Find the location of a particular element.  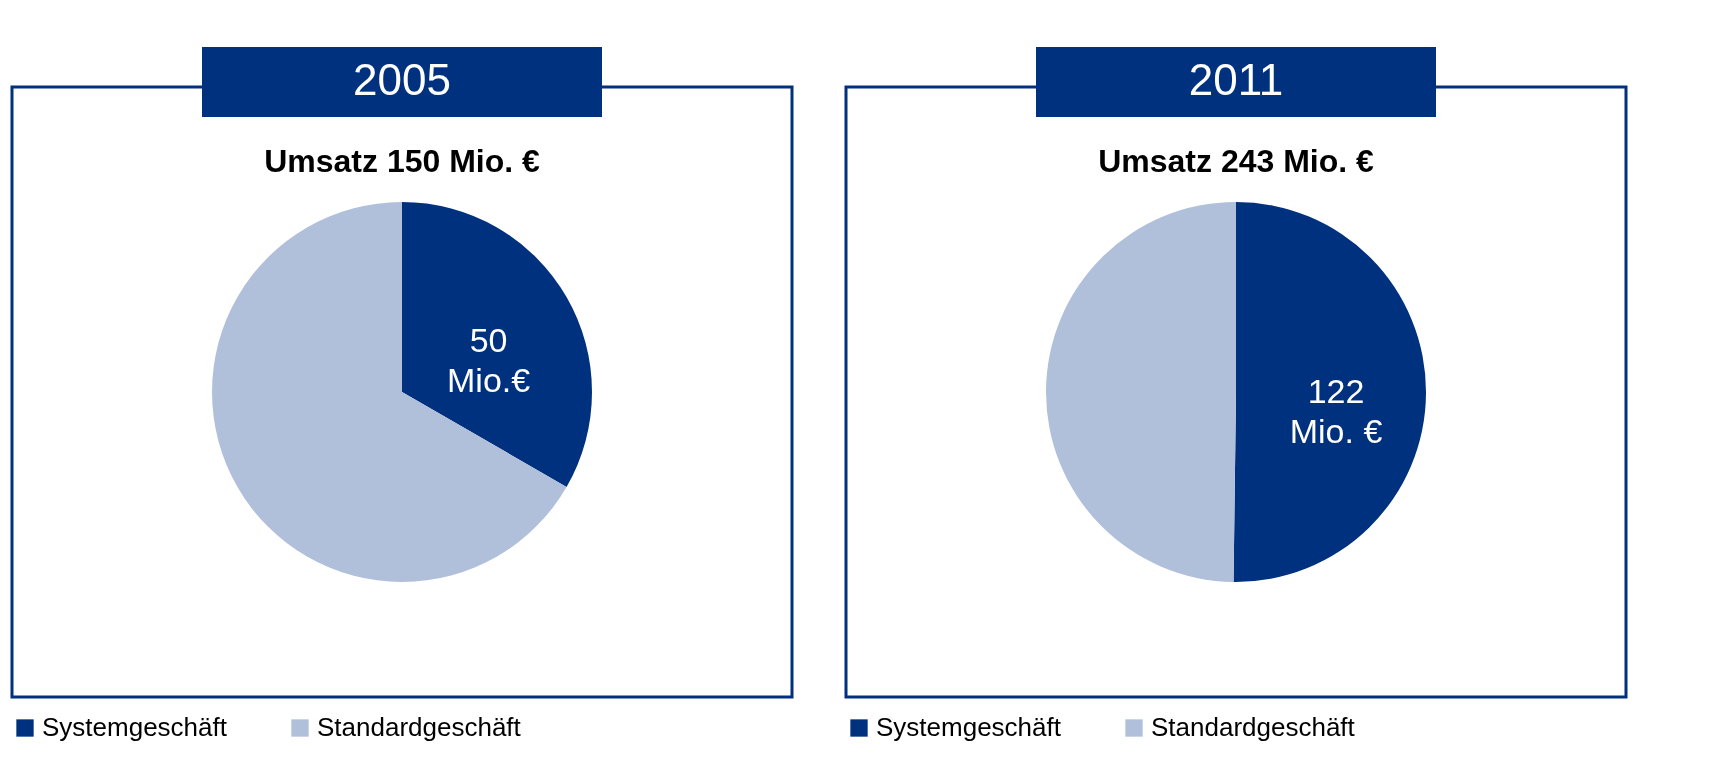

chart-title: 2005 is located at coordinates (402, 79).